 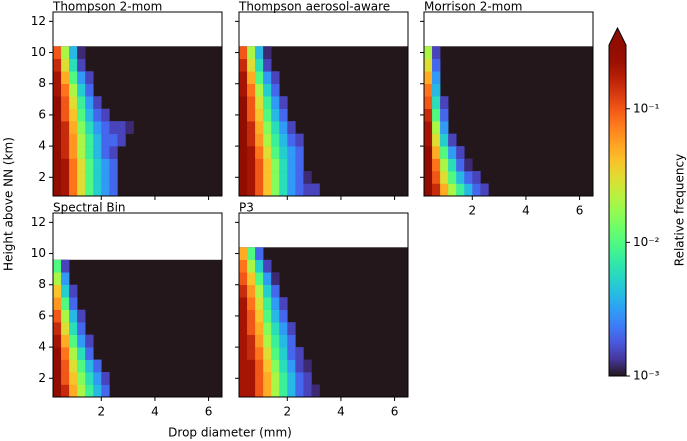 What do you see at coordinates (42, 114) in the screenshot?
I see `y-tick-label: 6` at bounding box center [42, 114].